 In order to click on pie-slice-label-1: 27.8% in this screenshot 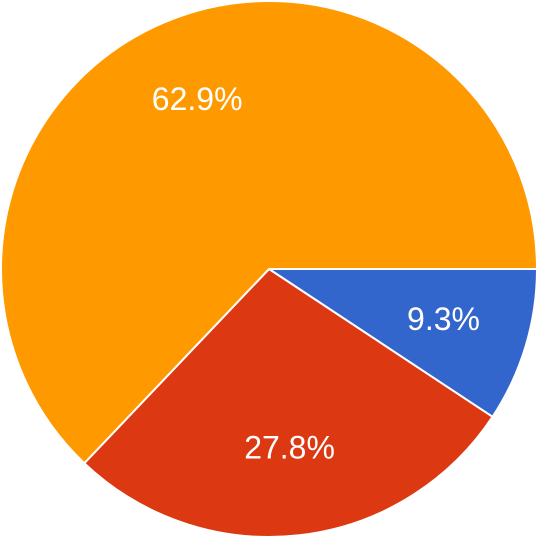, I will do `click(289, 448)`.